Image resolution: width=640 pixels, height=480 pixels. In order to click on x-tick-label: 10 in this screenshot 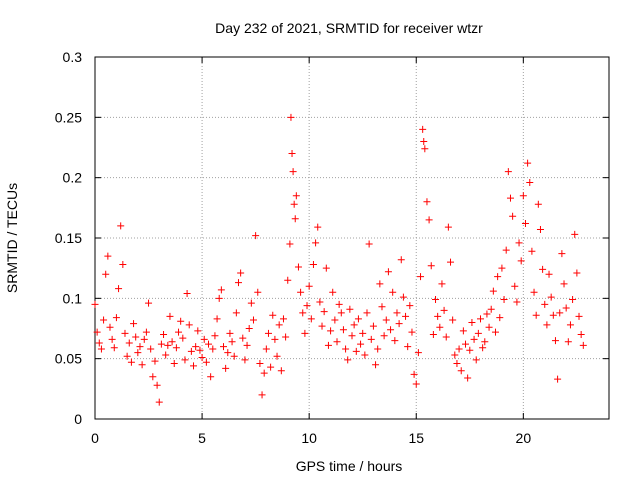, I will do `click(309, 438)`.